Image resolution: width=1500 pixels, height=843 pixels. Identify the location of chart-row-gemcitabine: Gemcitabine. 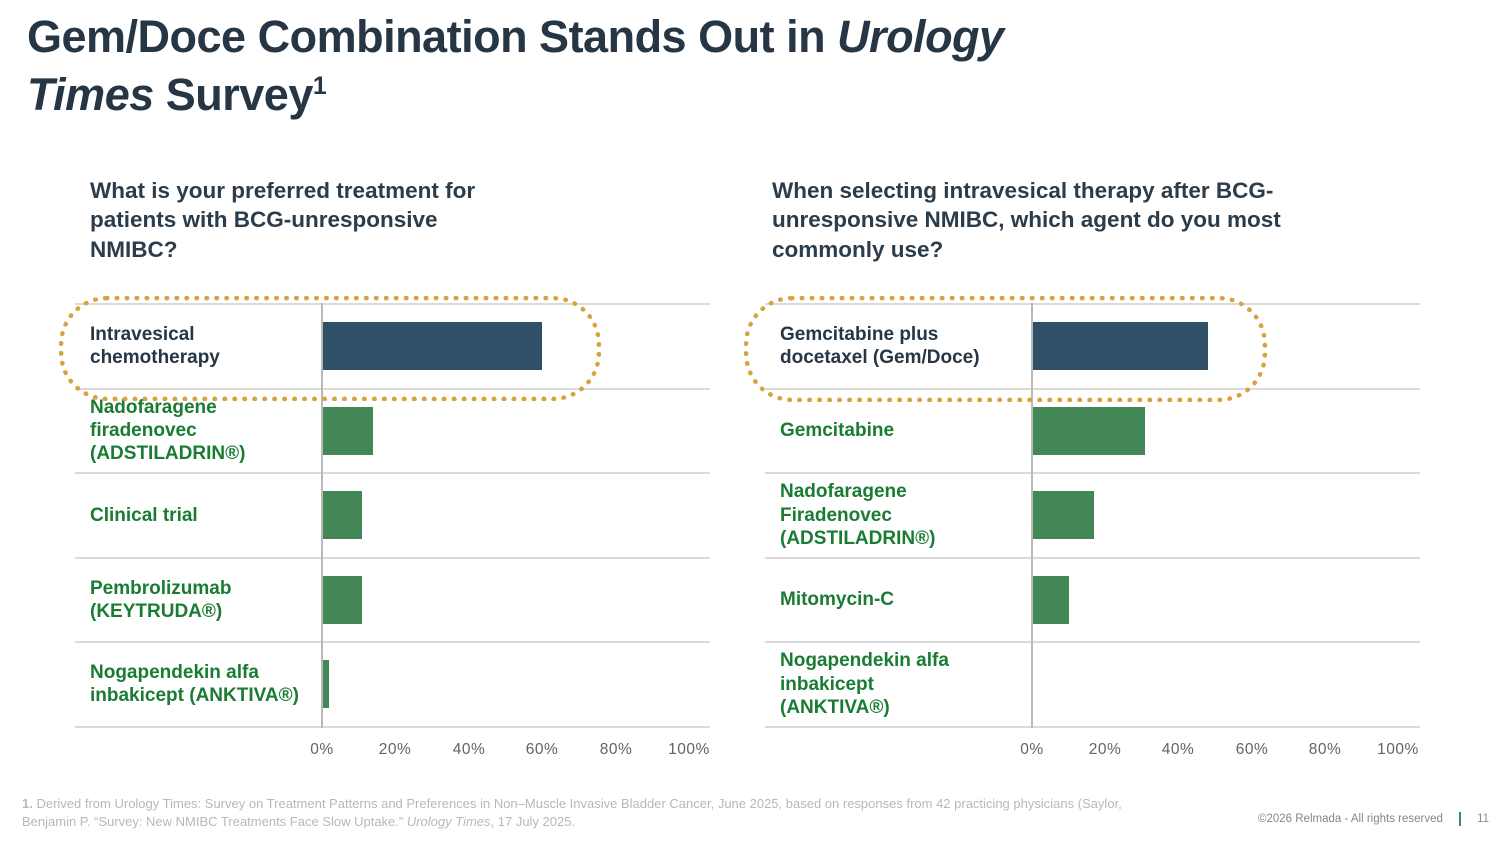
(1092, 432).